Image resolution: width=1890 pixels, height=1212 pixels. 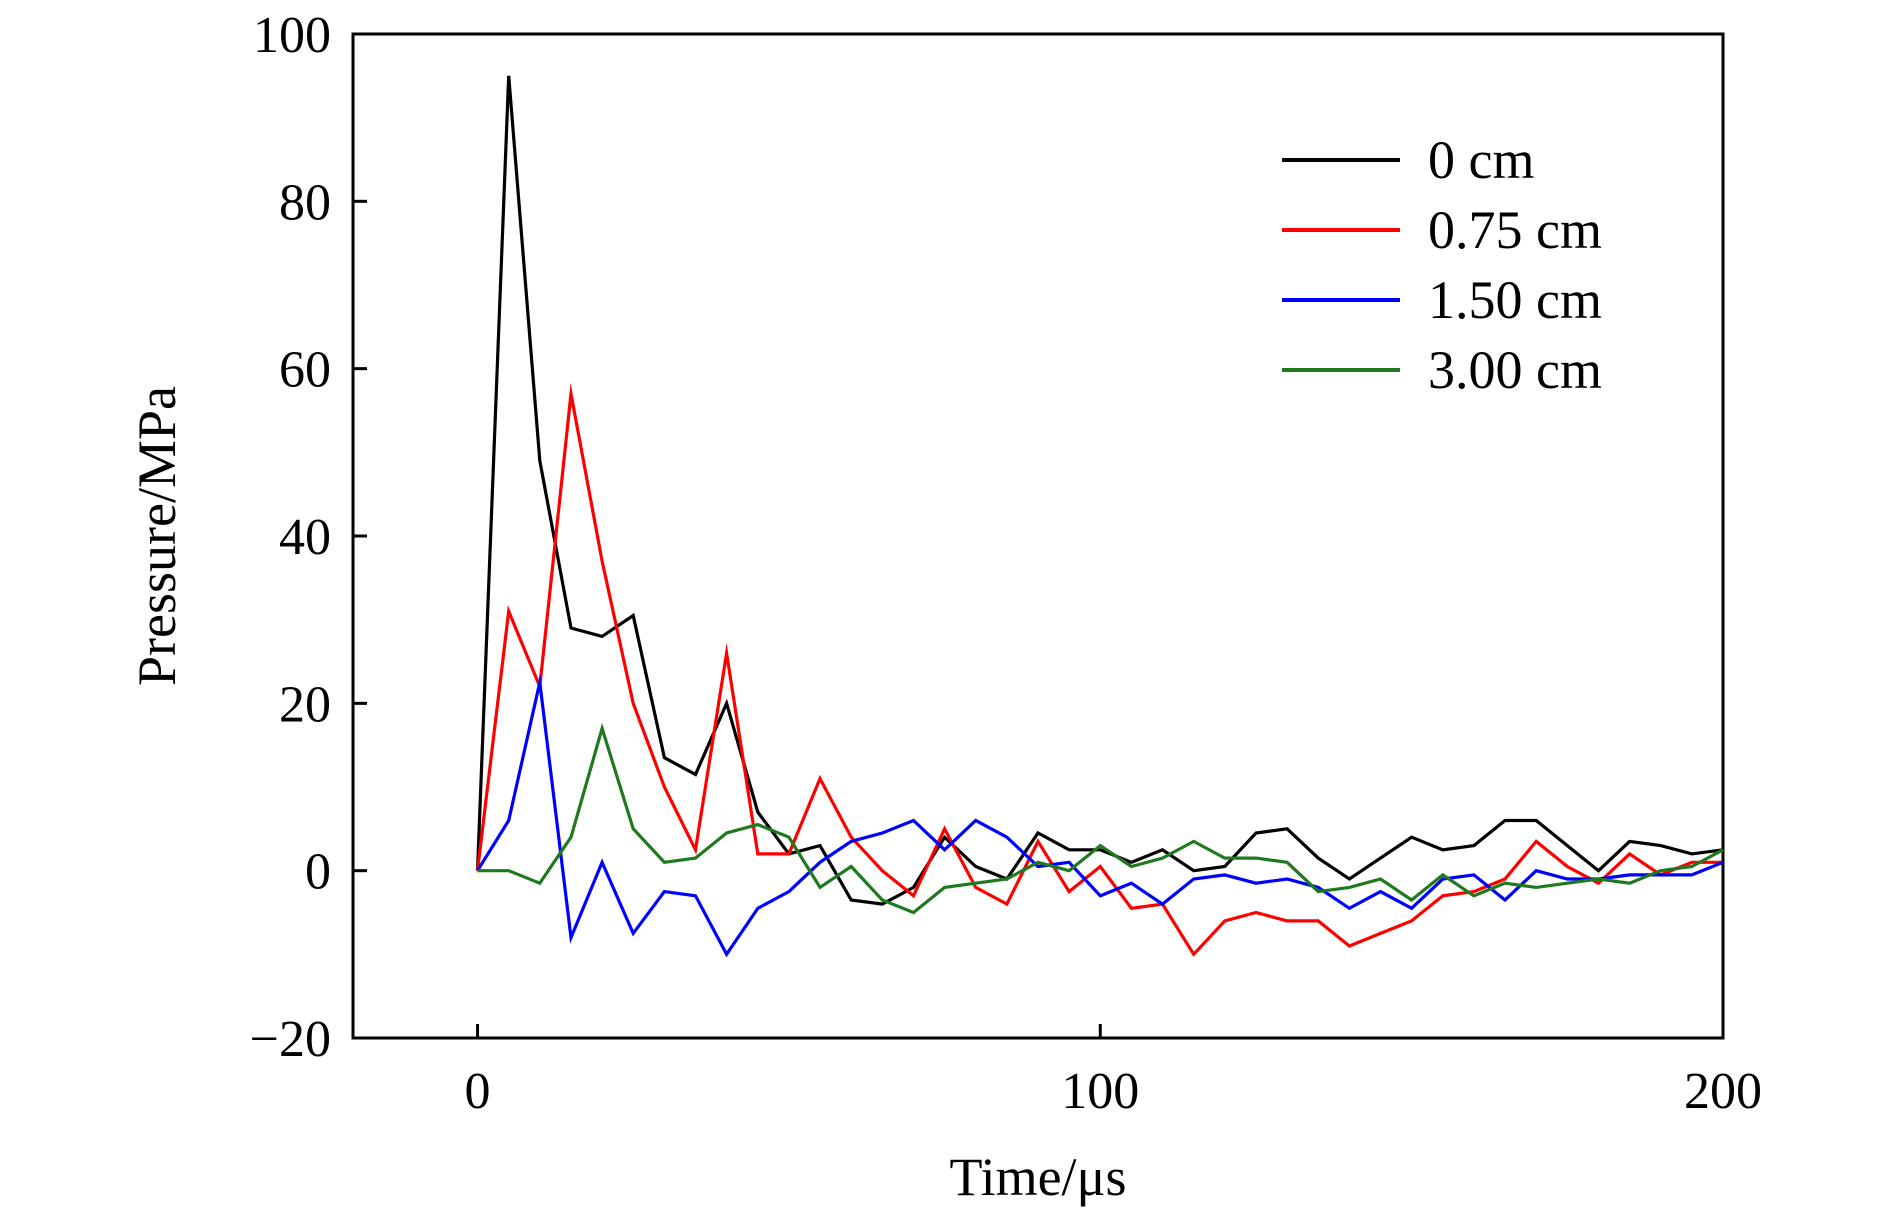 I want to click on legend-label: 0 cm, so click(x=1481, y=160).